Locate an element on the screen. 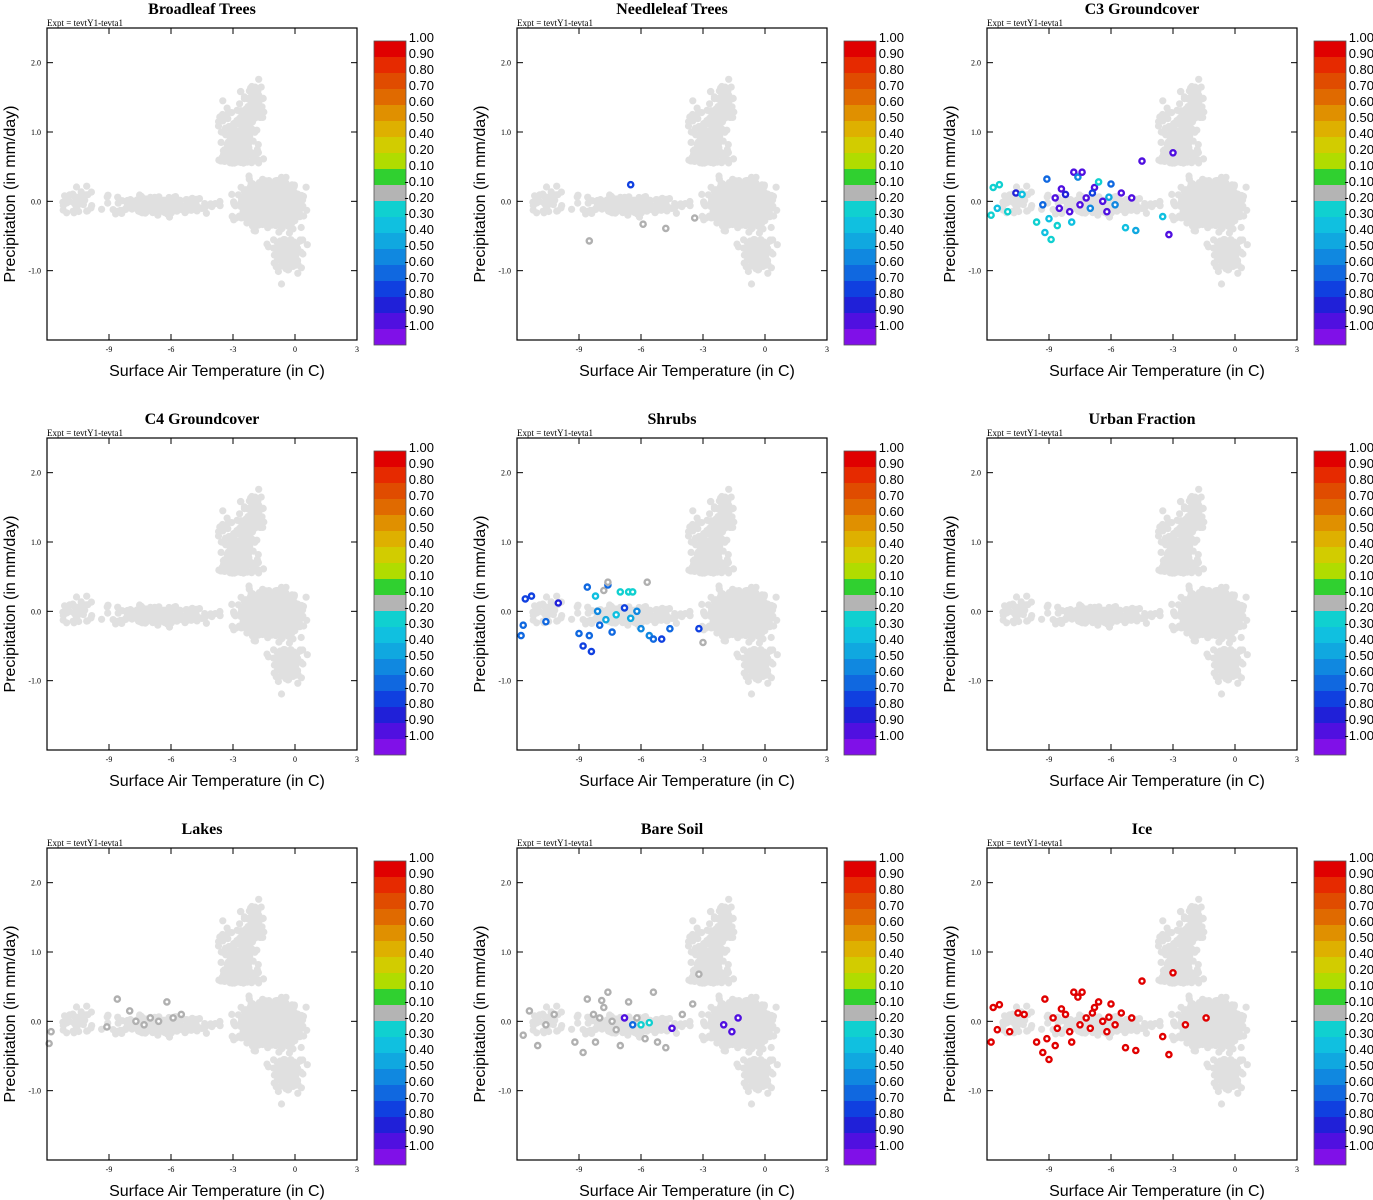  y-tick-label: 0.0 is located at coordinates (976, 201).